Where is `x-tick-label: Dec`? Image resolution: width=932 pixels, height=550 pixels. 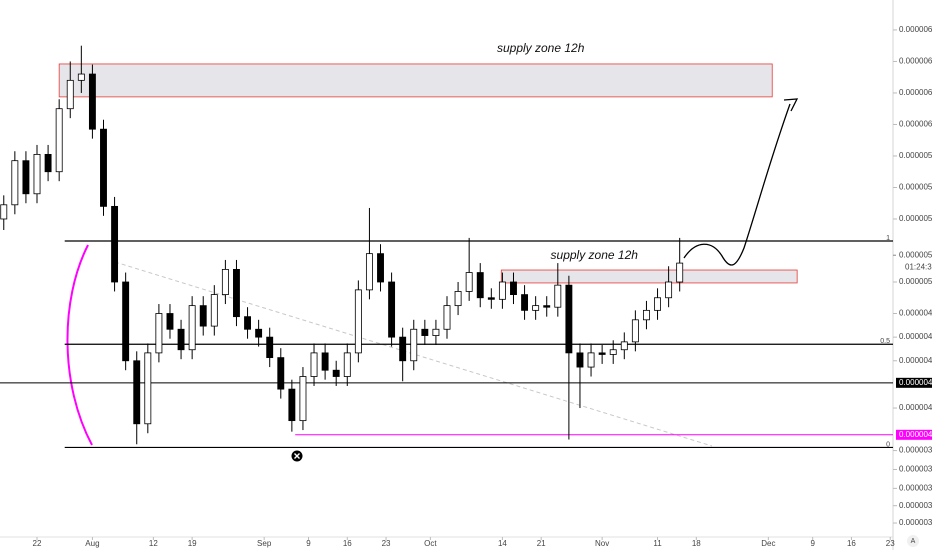
x-tick-label: Dec is located at coordinates (768, 543).